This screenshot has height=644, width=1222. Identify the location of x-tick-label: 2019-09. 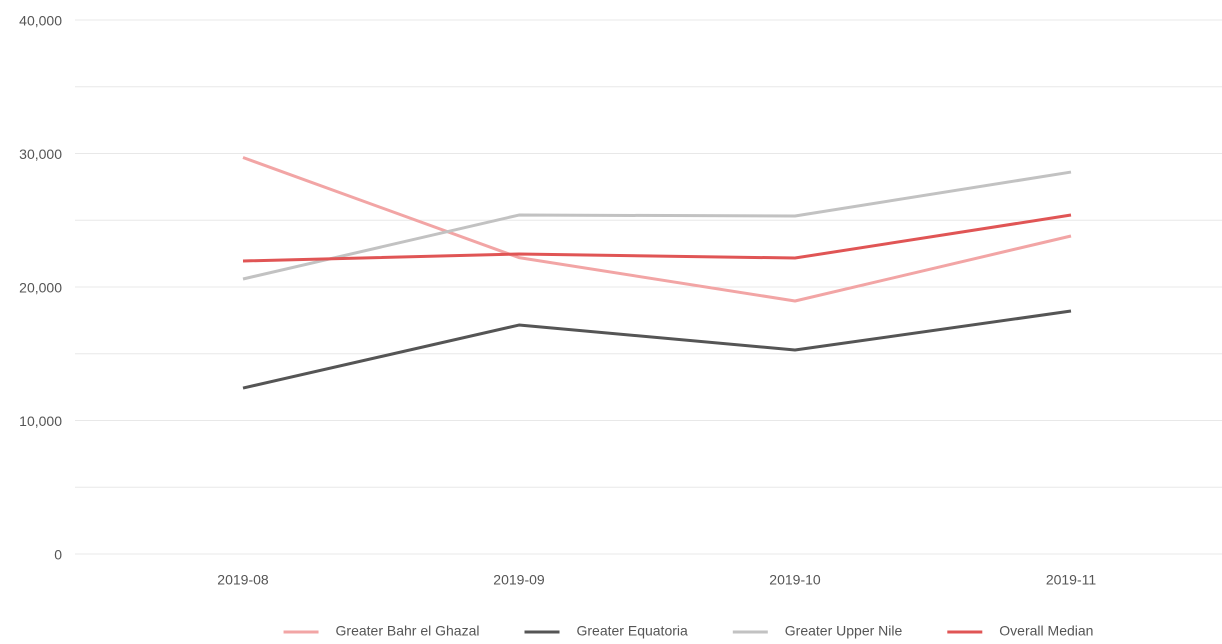
(519, 580).